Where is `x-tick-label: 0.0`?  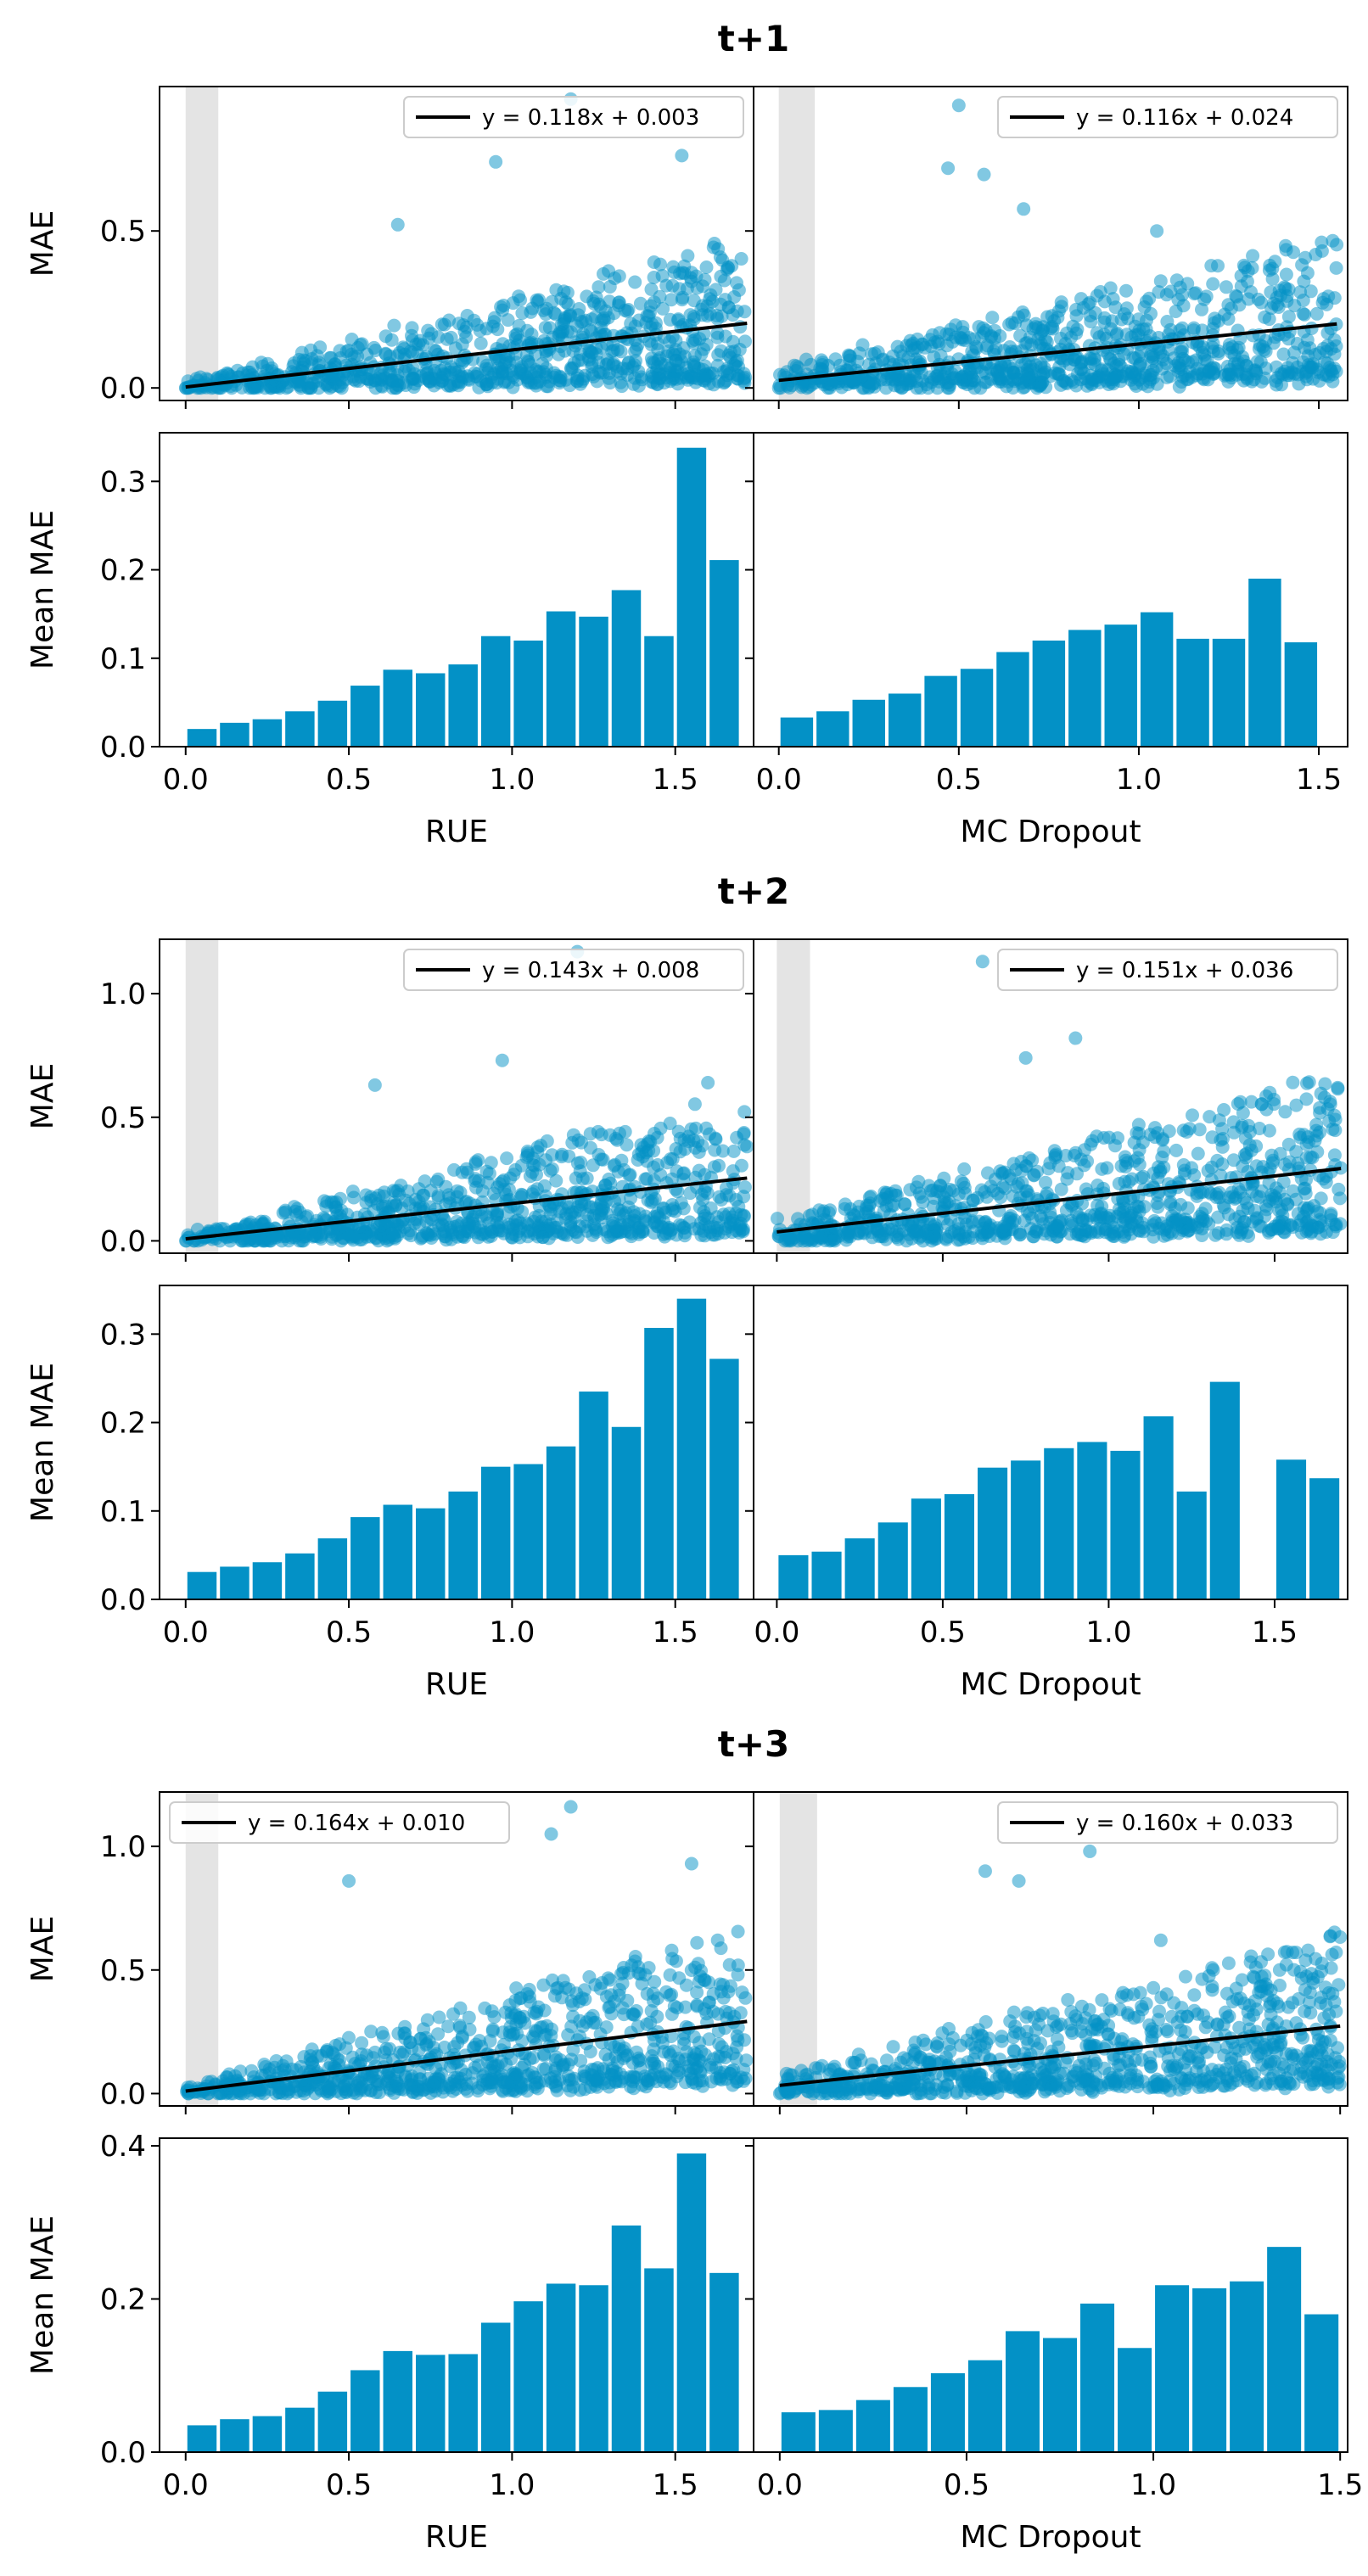 x-tick-label: 0.0 is located at coordinates (776, 1632).